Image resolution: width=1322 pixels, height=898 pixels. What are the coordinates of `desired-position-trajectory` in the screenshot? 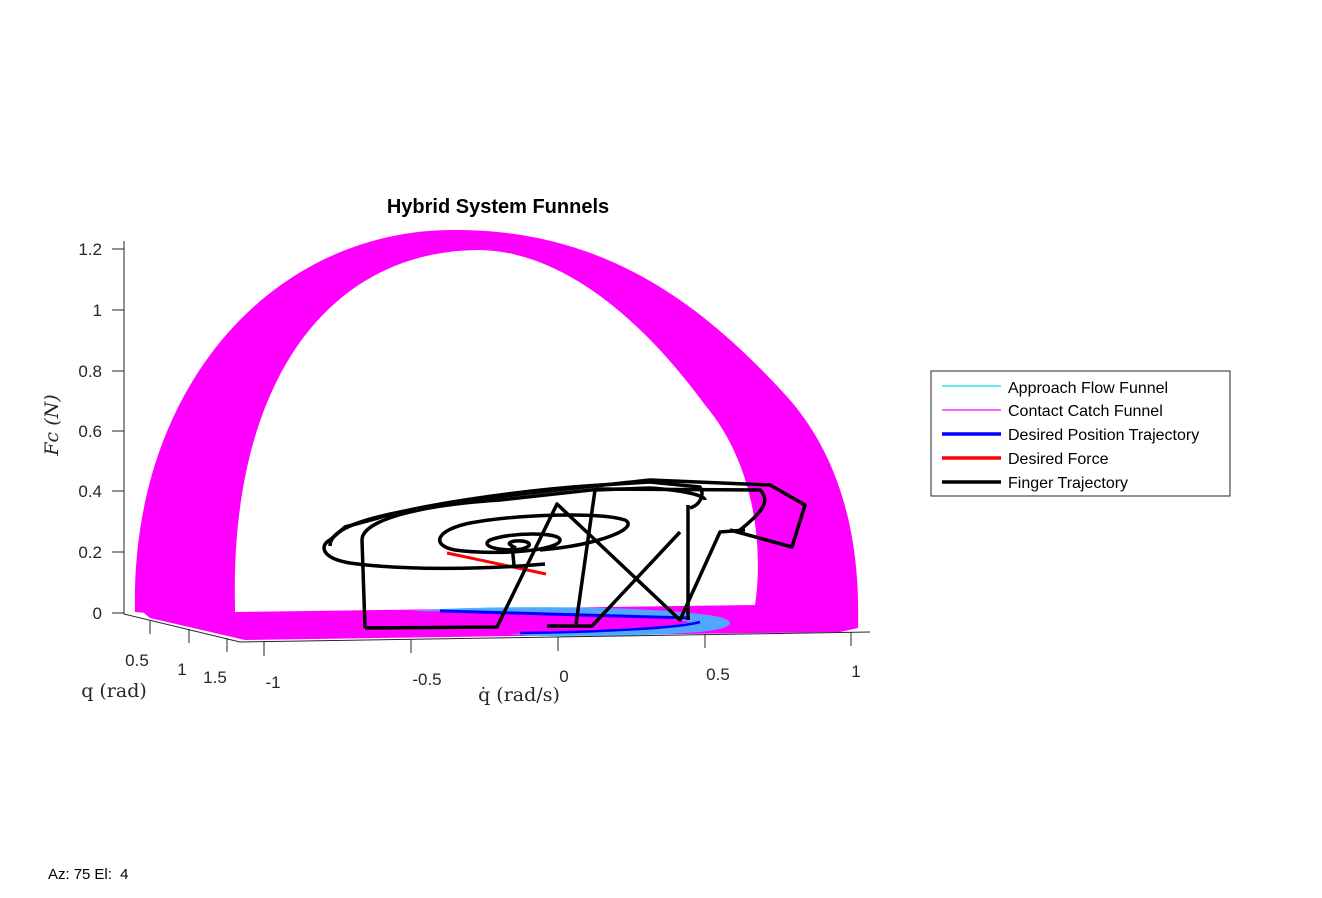 It's located at (565, 614).